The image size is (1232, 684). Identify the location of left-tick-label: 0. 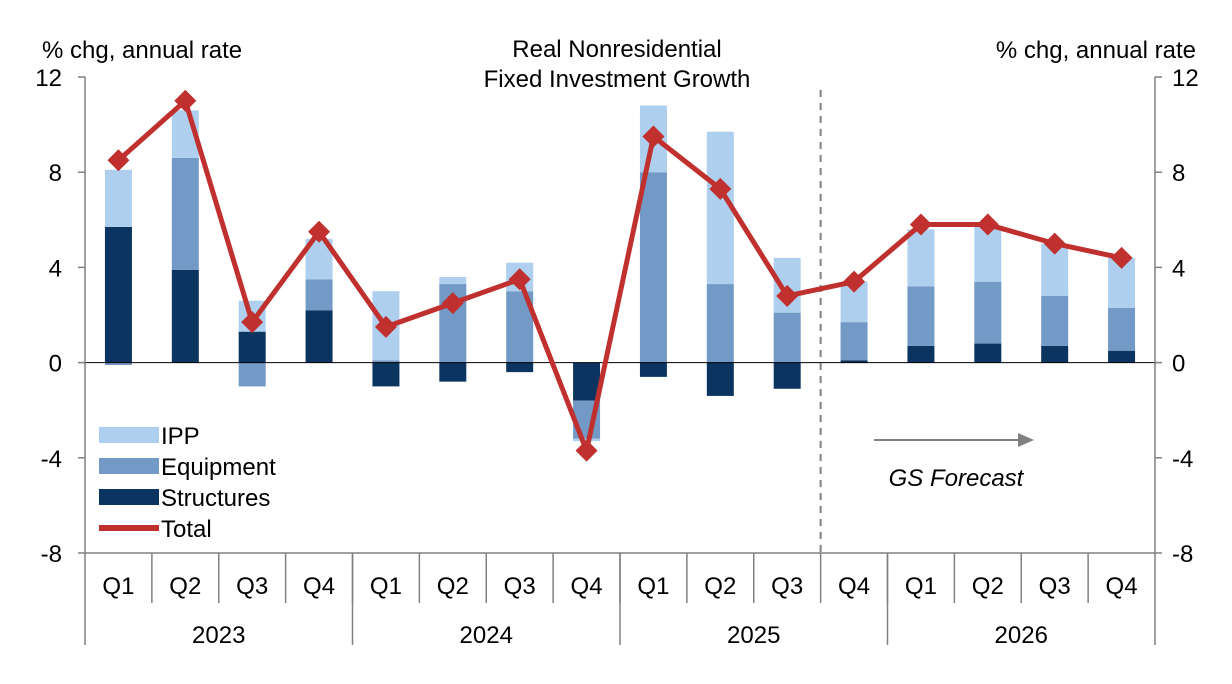
(55, 364).